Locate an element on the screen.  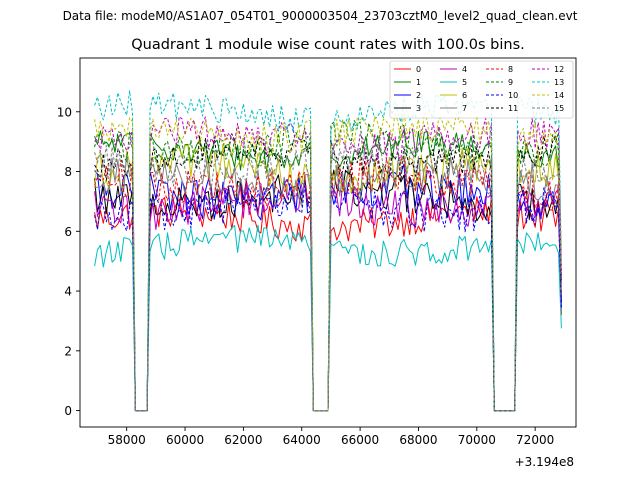
x-tick-label-1: 60000 is located at coordinates (185, 440).